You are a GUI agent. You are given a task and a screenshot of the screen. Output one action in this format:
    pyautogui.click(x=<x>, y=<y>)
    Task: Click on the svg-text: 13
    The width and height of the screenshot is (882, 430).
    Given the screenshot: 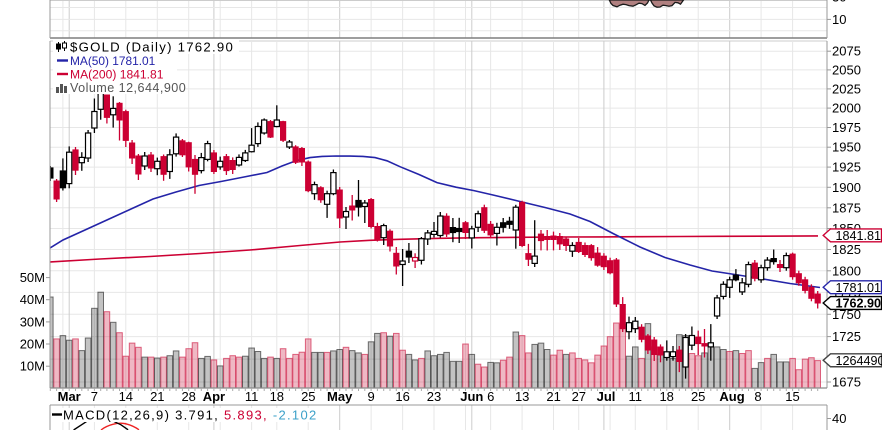 What is the action you would take?
    pyautogui.click(x=522, y=396)
    